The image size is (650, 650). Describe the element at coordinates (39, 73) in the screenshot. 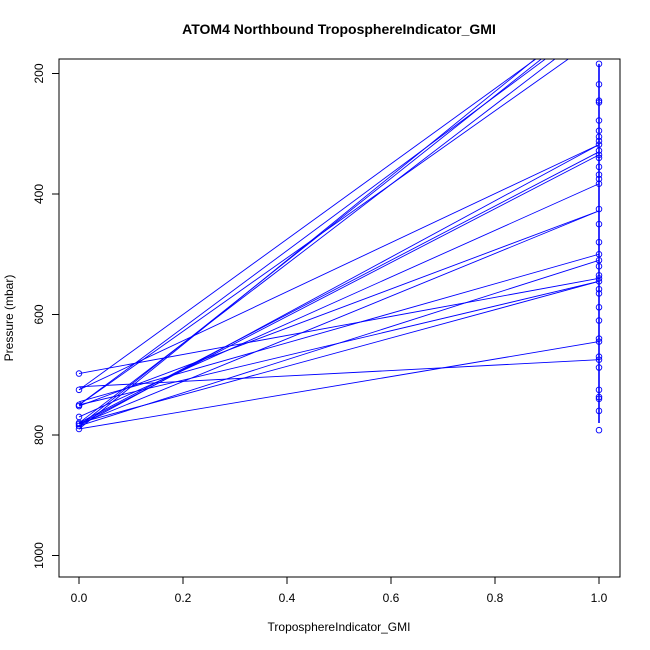

I see `y-tick-label-1: 200` at that location.